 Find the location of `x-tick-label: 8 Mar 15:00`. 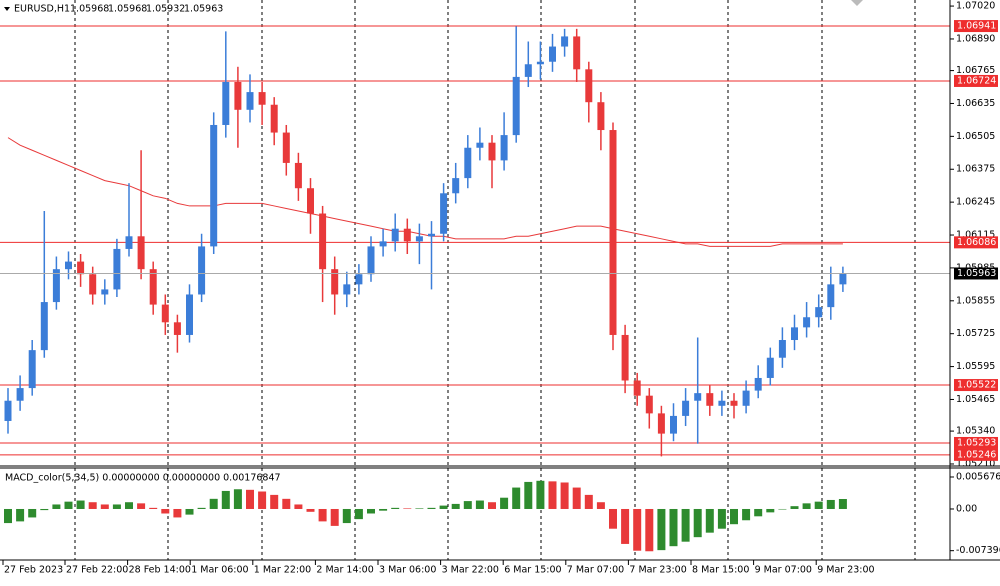

x-tick-label: 8 Mar 15:00 is located at coordinates (720, 570).